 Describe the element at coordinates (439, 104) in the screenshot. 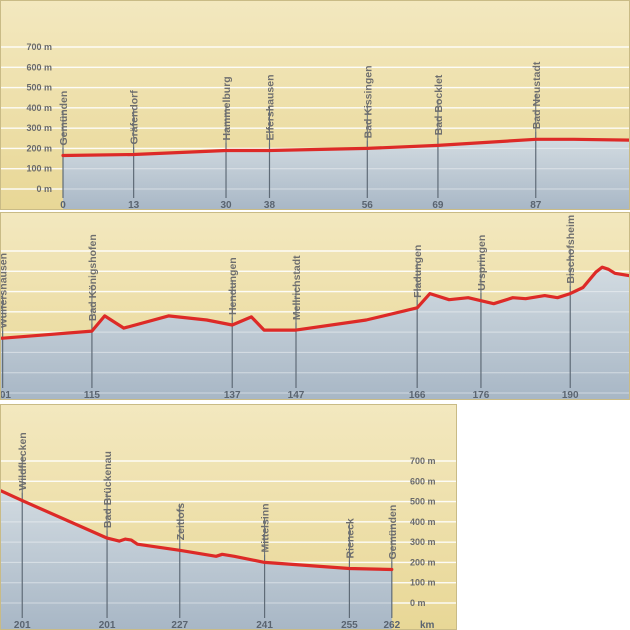

I see `place-label: Bad Bocklet` at that location.